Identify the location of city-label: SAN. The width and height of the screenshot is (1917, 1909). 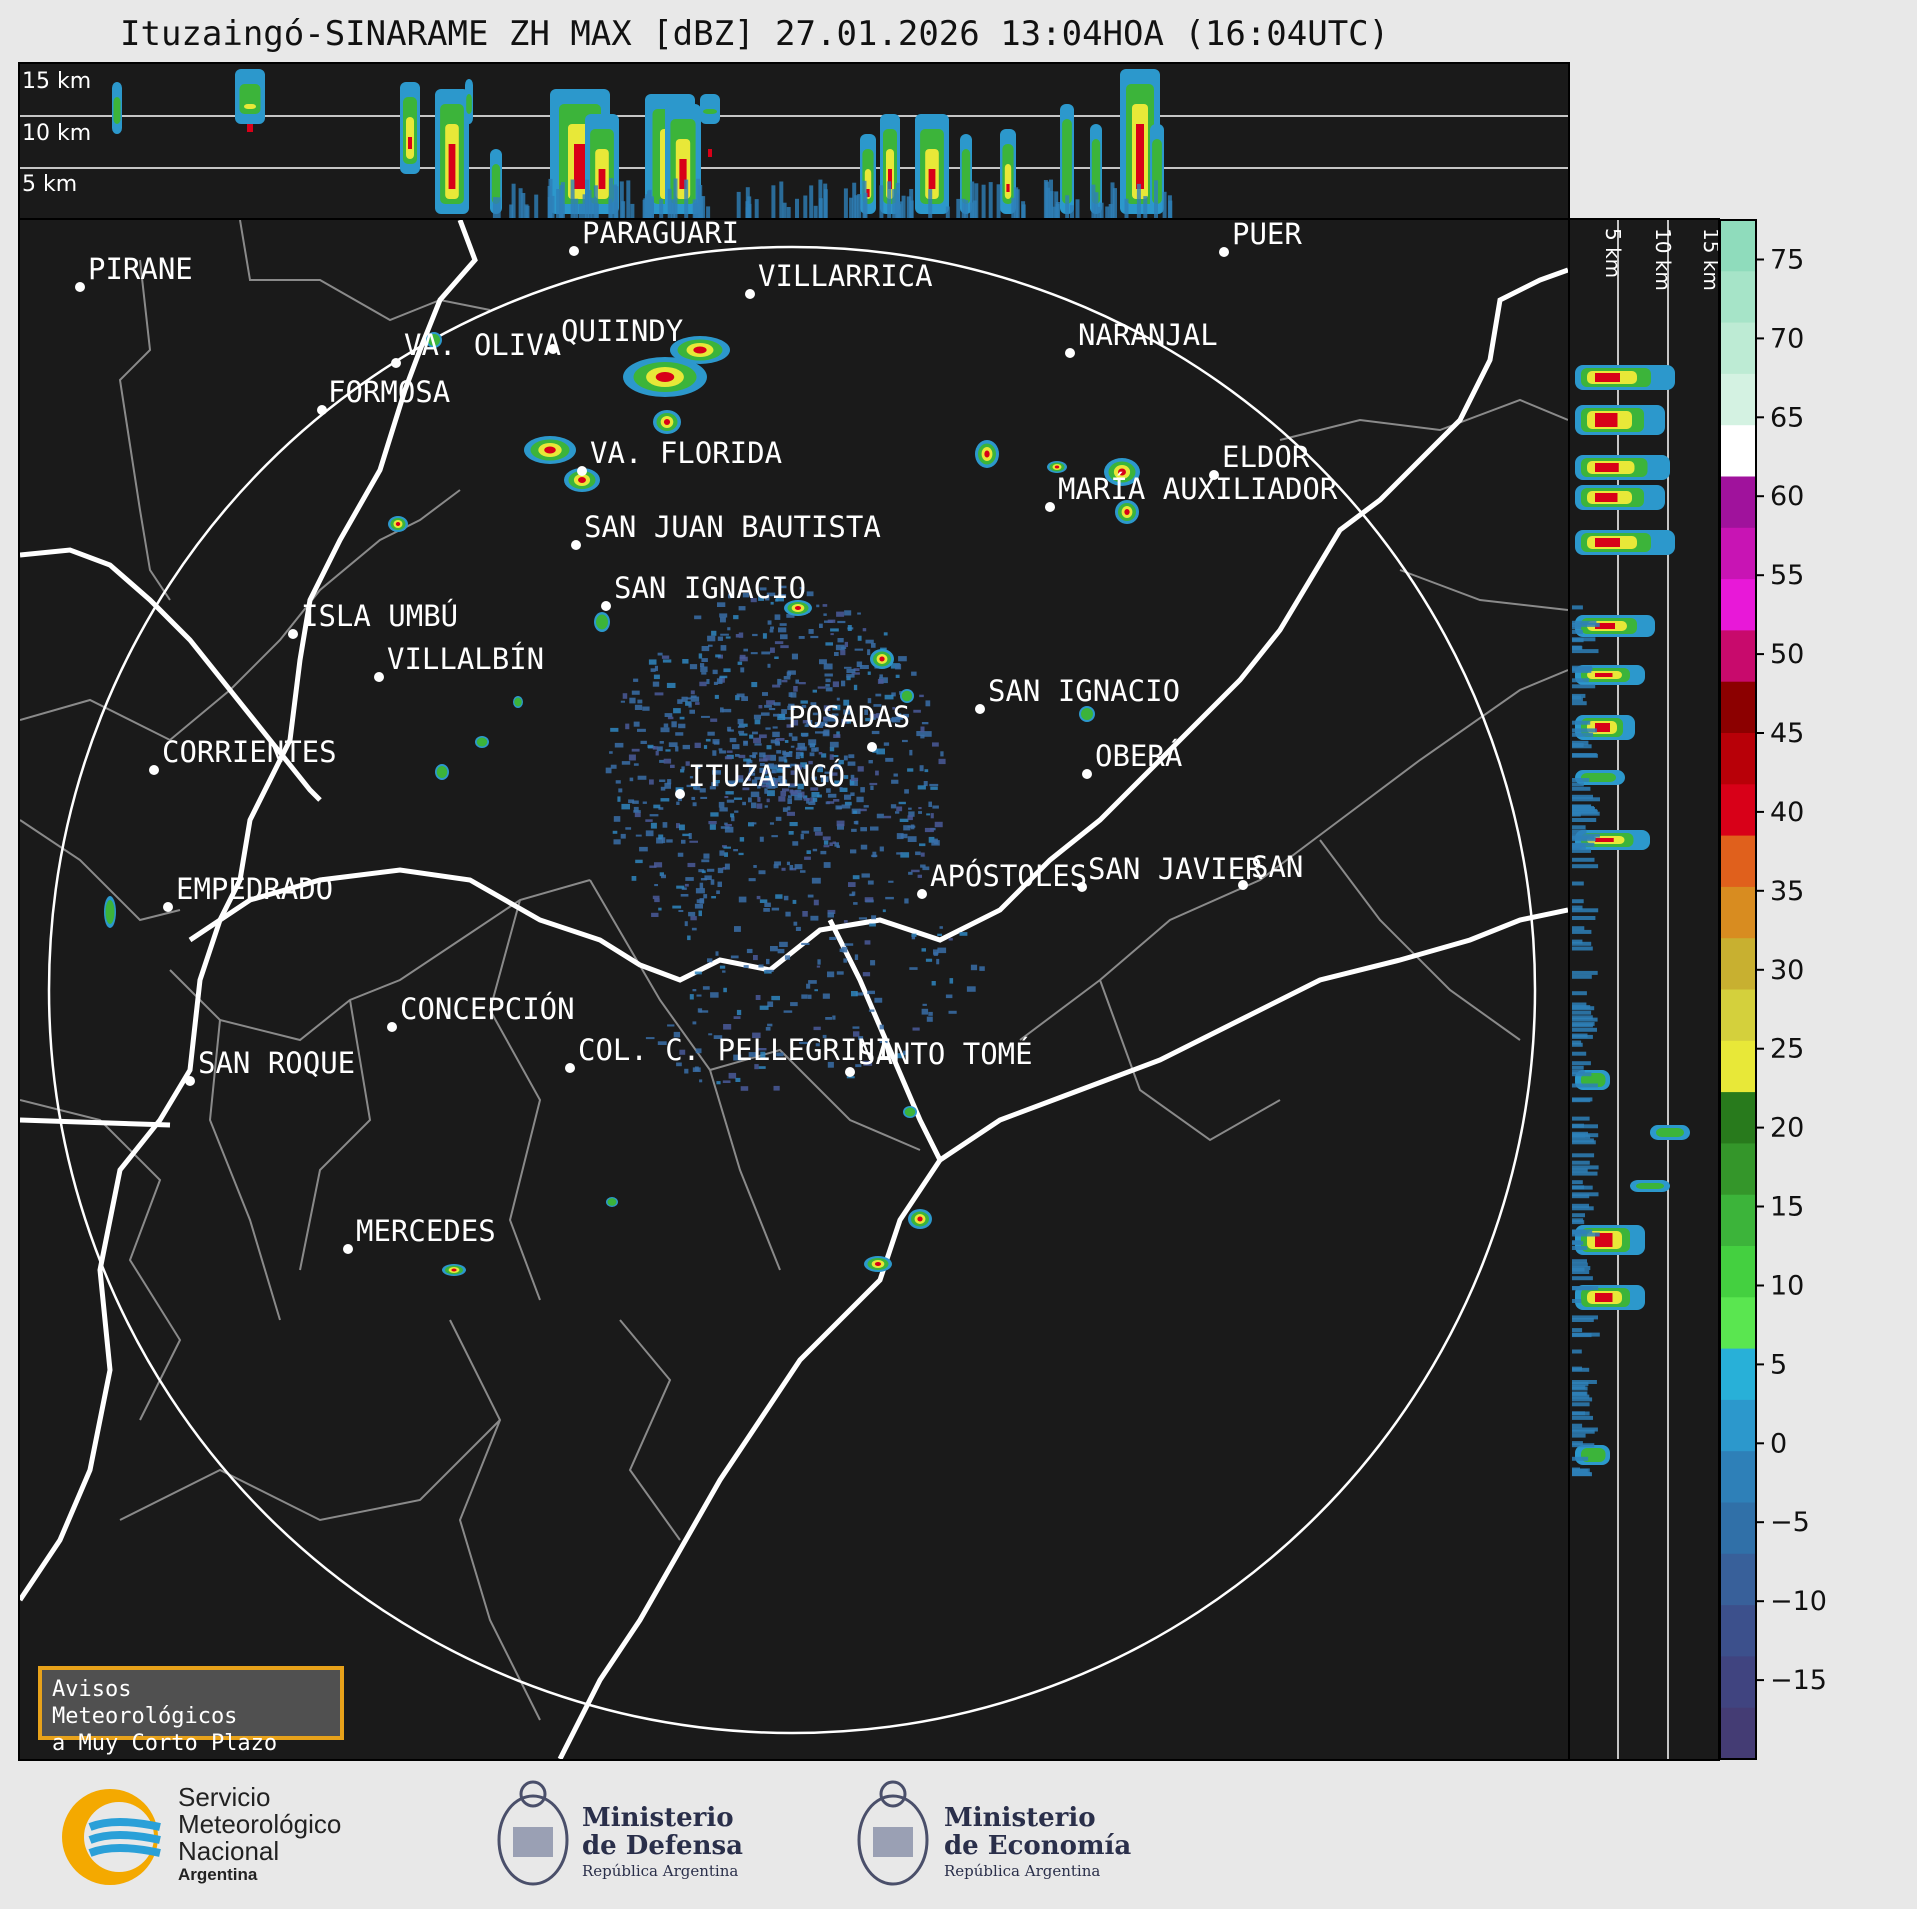
(1277, 867).